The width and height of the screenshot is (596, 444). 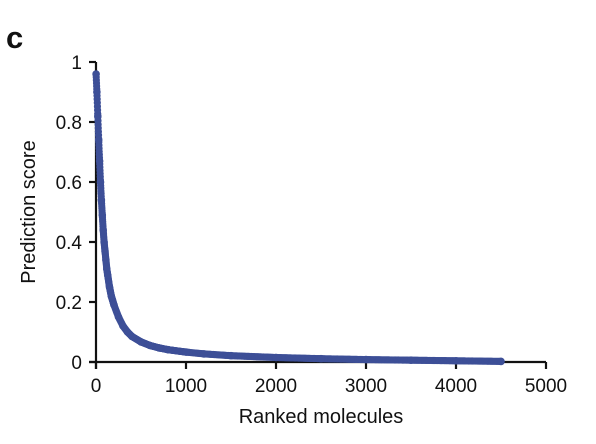 I want to click on y-tick-label: 0.6, so click(x=69, y=183).